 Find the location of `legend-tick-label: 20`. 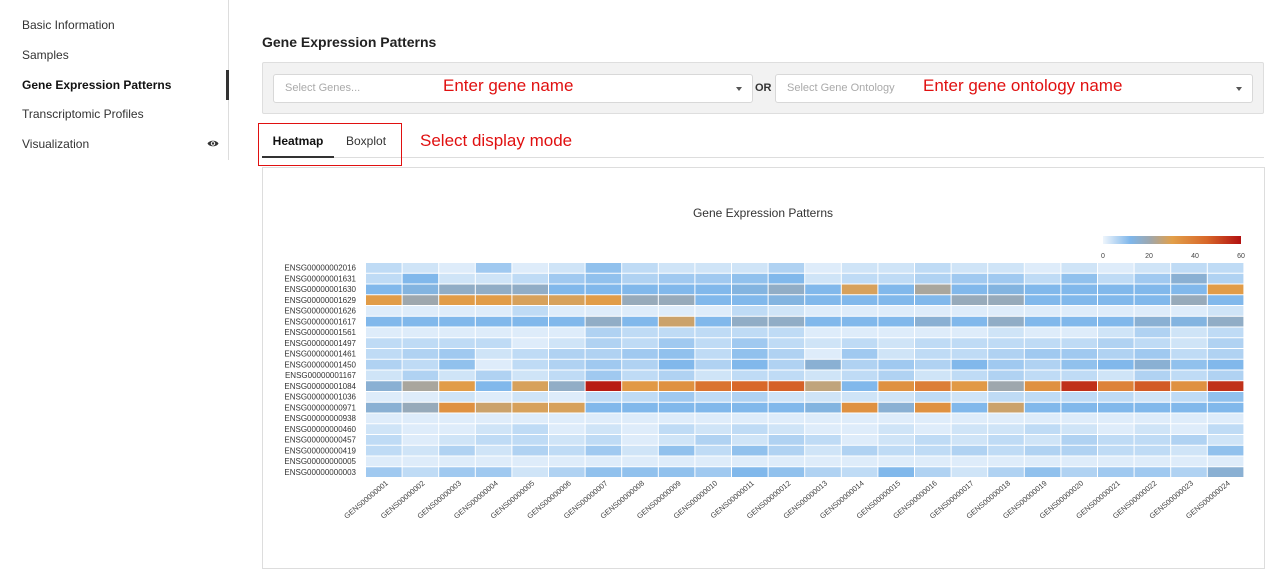

legend-tick-label: 20 is located at coordinates (1149, 256).